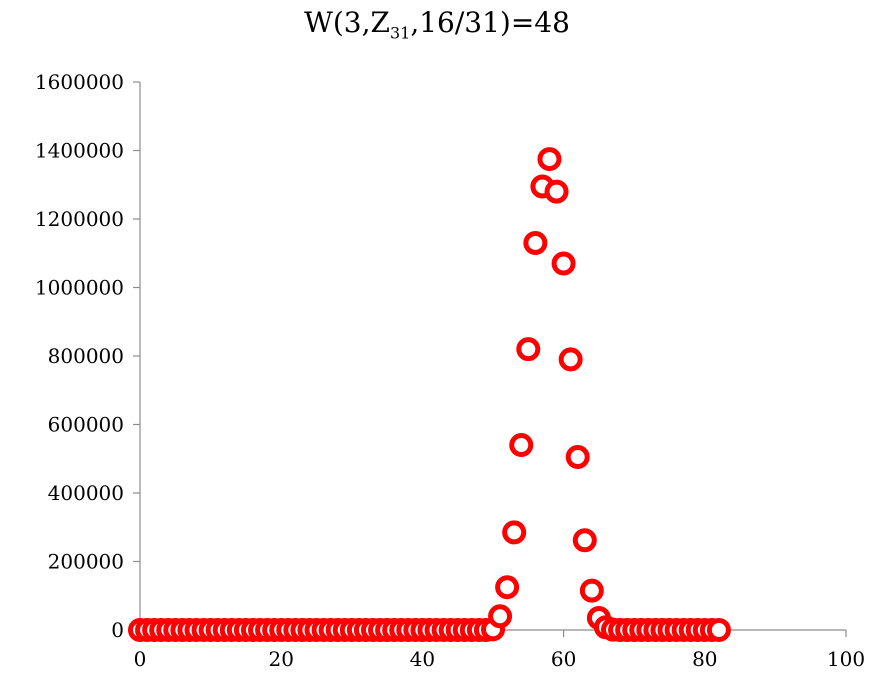  Describe the element at coordinates (846, 659) in the screenshot. I see `x-tick-label: 100` at that location.